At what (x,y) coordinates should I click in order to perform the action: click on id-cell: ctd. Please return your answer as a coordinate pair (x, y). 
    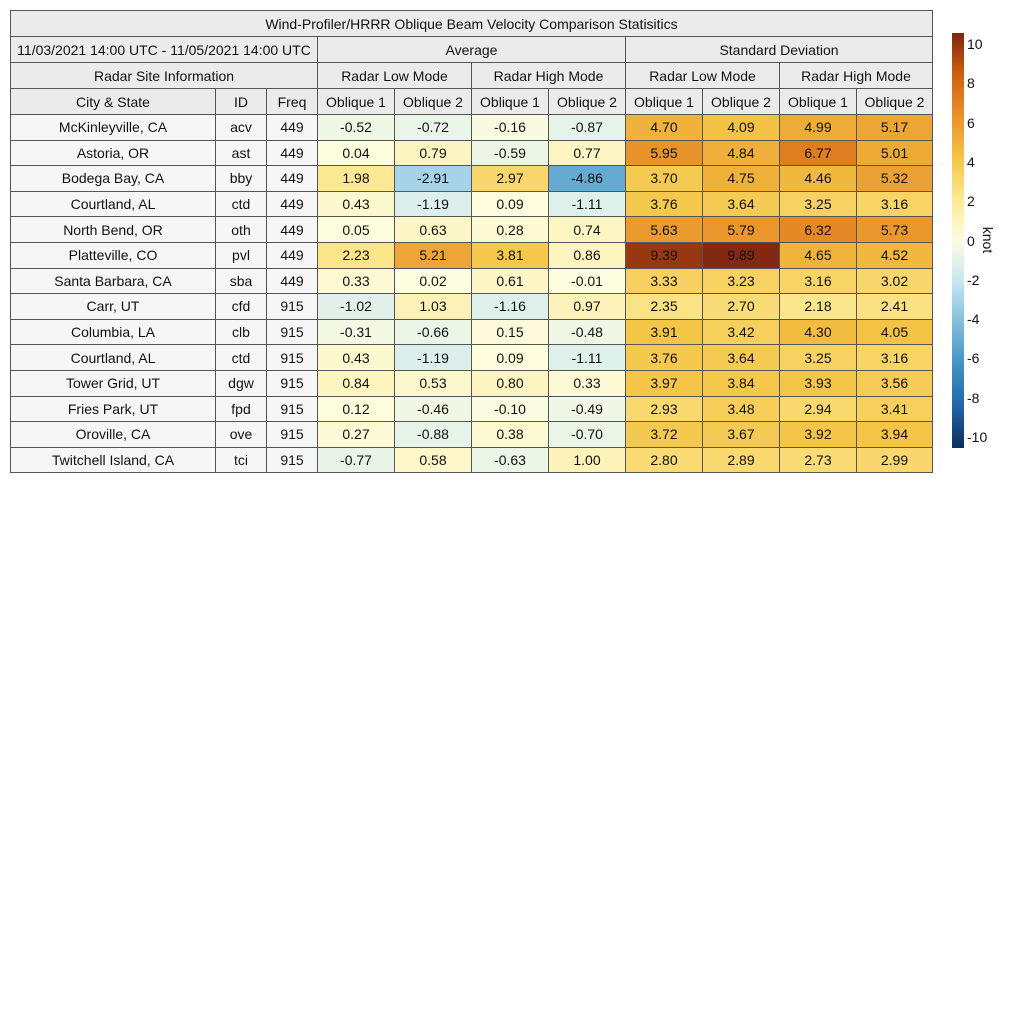
    Looking at the image, I should click on (241, 357).